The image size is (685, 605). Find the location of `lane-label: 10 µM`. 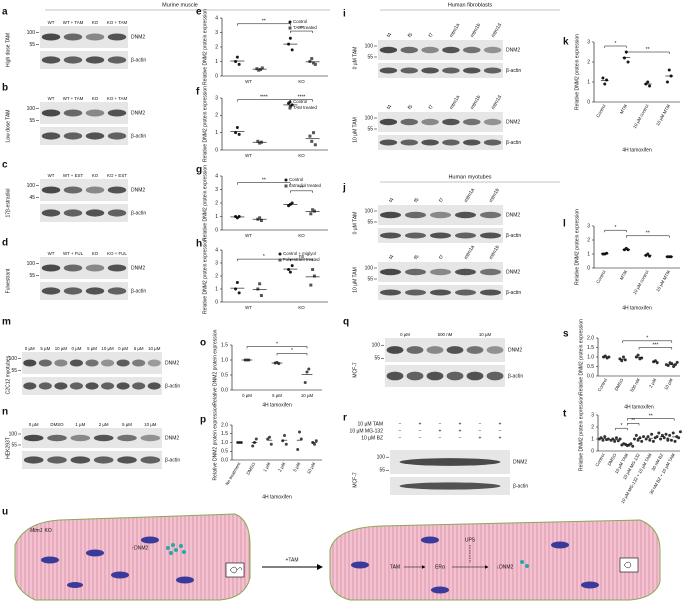

lane-label: 10 µM is located at coordinates (485, 334).